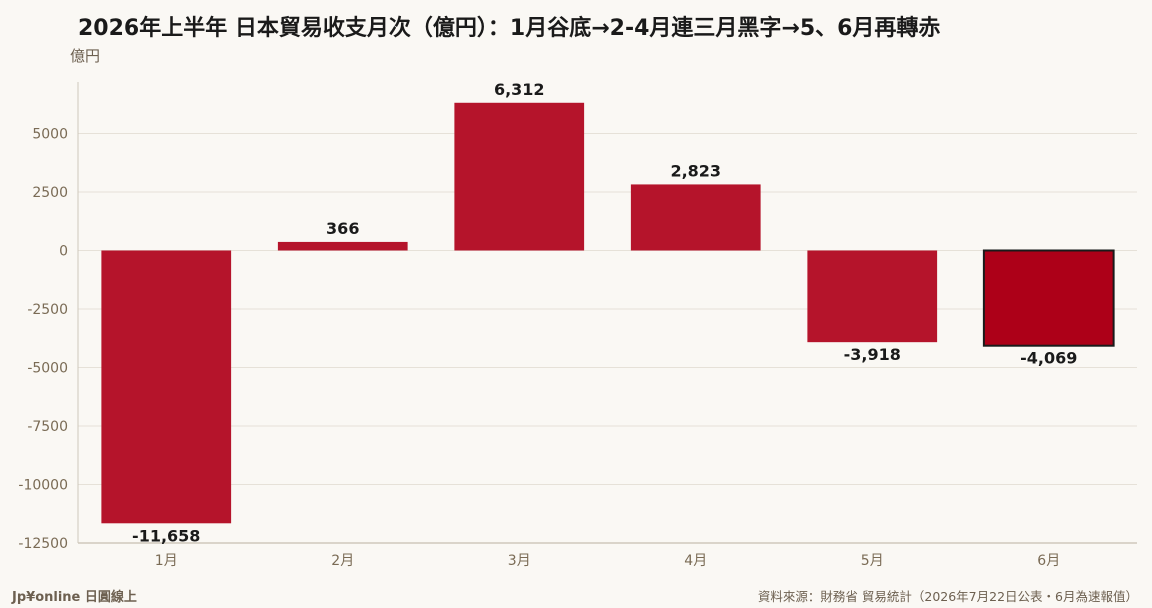  I want to click on x-tick-label: 4月, so click(695, 561).